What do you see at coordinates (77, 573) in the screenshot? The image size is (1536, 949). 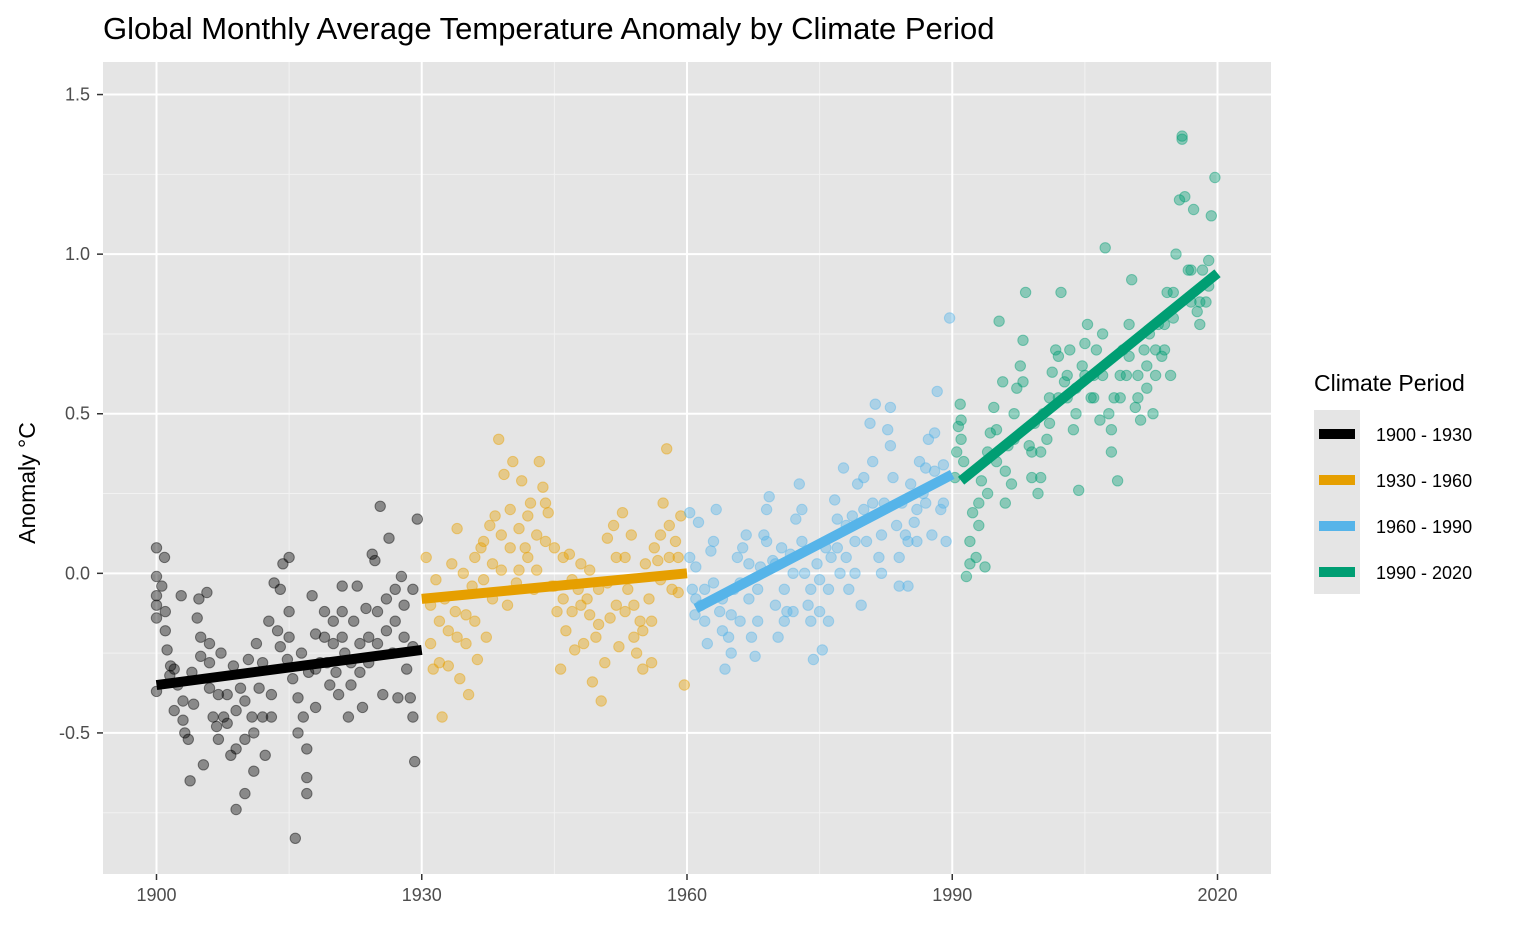 I see `y-tick-label: 0.0` at bounding box center [77, 573].